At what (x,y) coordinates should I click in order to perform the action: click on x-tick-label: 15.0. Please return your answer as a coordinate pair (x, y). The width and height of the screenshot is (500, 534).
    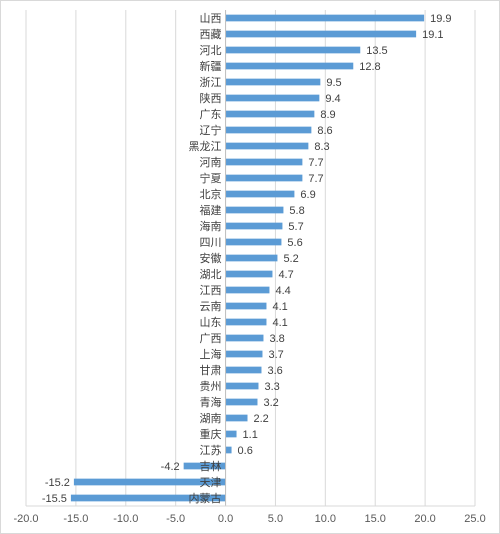
    Looking at the image, I should click on (375, 519).